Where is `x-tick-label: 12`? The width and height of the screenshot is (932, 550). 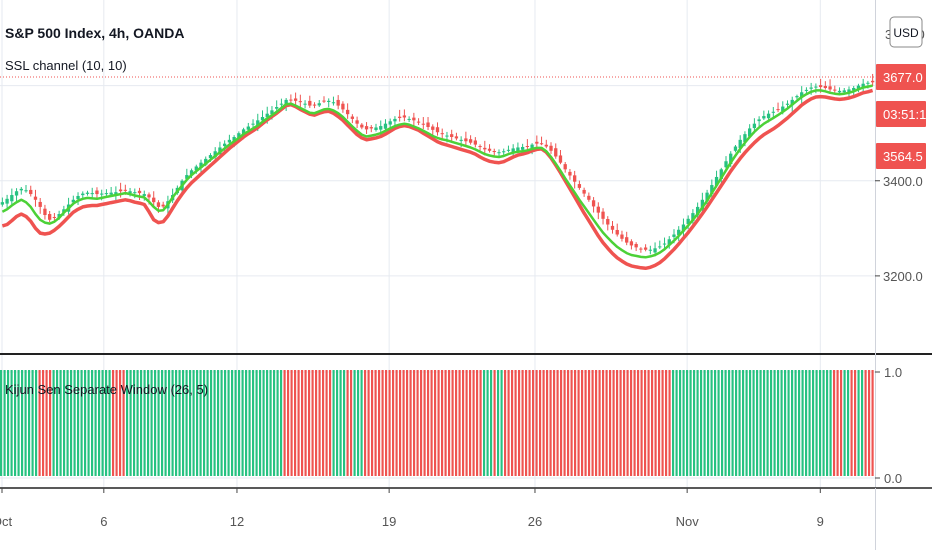 x-tick-label: 12 is located at coordinates (237, 521).